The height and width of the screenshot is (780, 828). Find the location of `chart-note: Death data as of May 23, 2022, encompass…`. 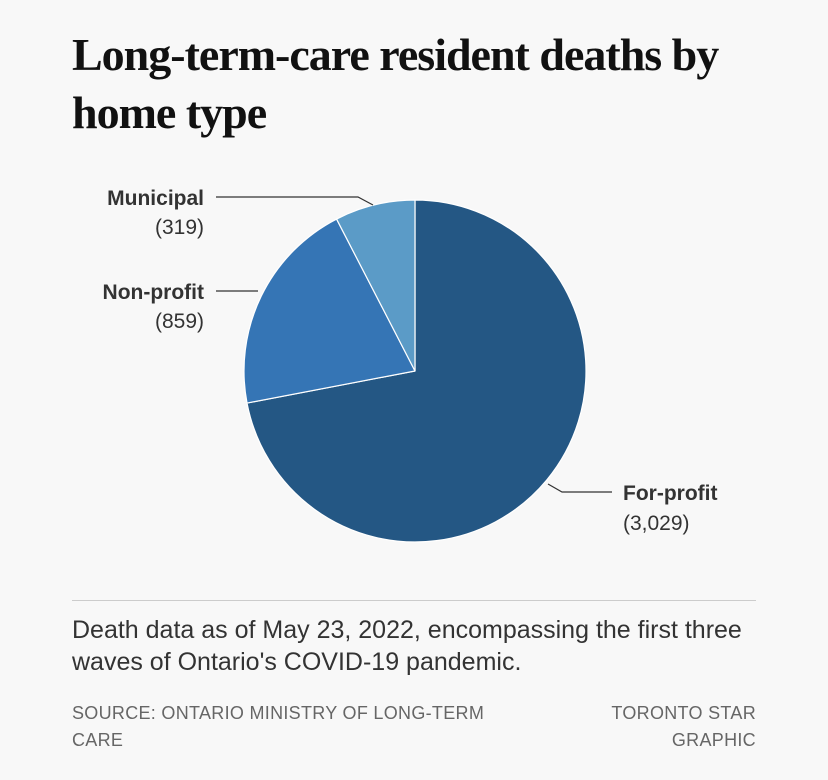

chart-note: Death data as of May 23, 2022, encompass… is located at coordinates (407, 646).